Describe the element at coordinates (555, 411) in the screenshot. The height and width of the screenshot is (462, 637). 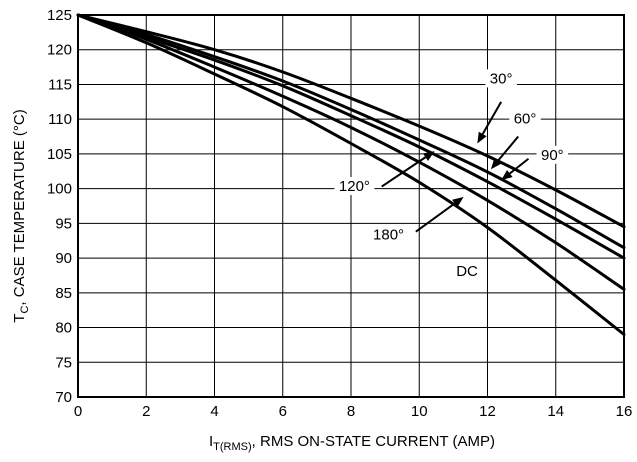
I see `x-tick-label: 14` at that location.